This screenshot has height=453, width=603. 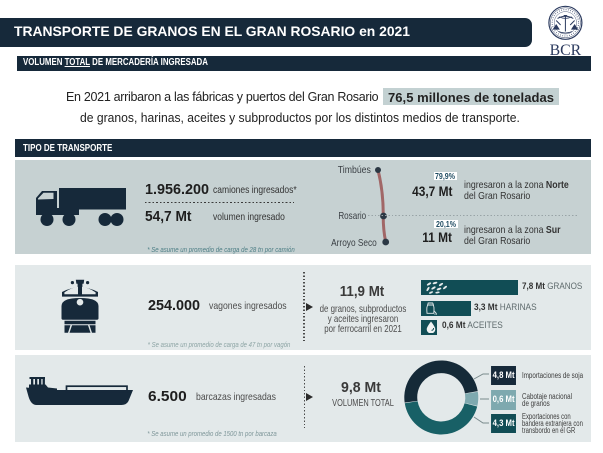 I want to click on svg-text: BCR, so click(x=566, y=49).